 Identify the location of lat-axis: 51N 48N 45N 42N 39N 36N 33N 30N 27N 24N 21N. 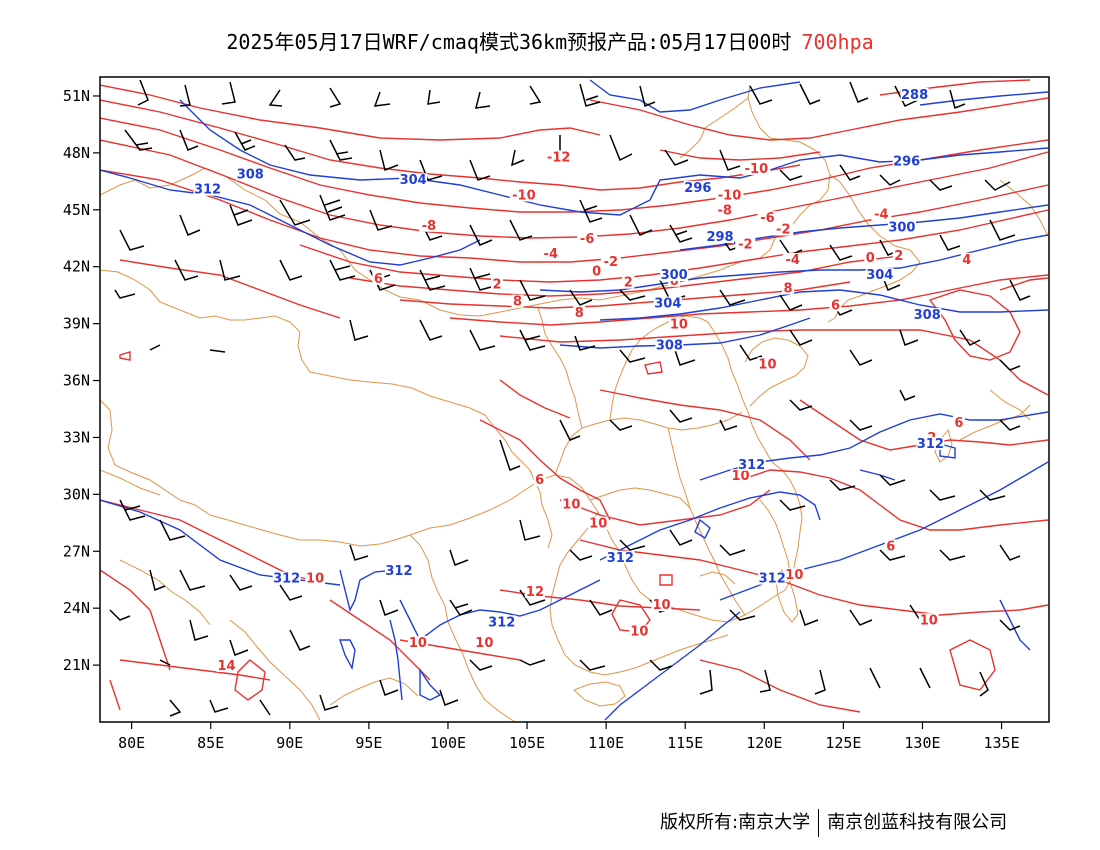
(81, 380).